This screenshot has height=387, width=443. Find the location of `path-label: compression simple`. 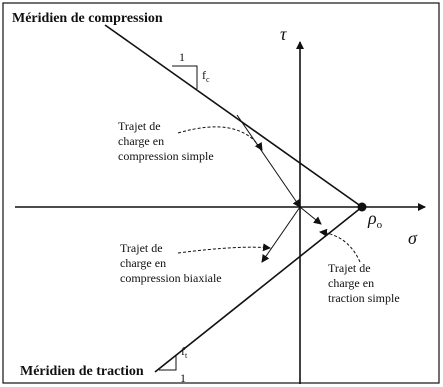

path-label: compression simple is located at coordinates (166, 156).